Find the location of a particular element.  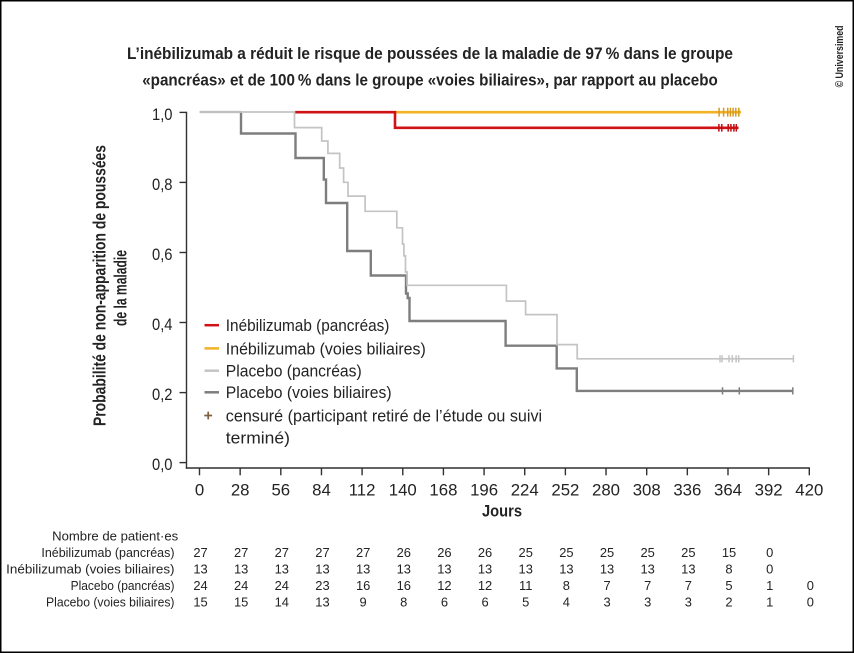

svg-text: 336 is located at coordinates (687, 490).